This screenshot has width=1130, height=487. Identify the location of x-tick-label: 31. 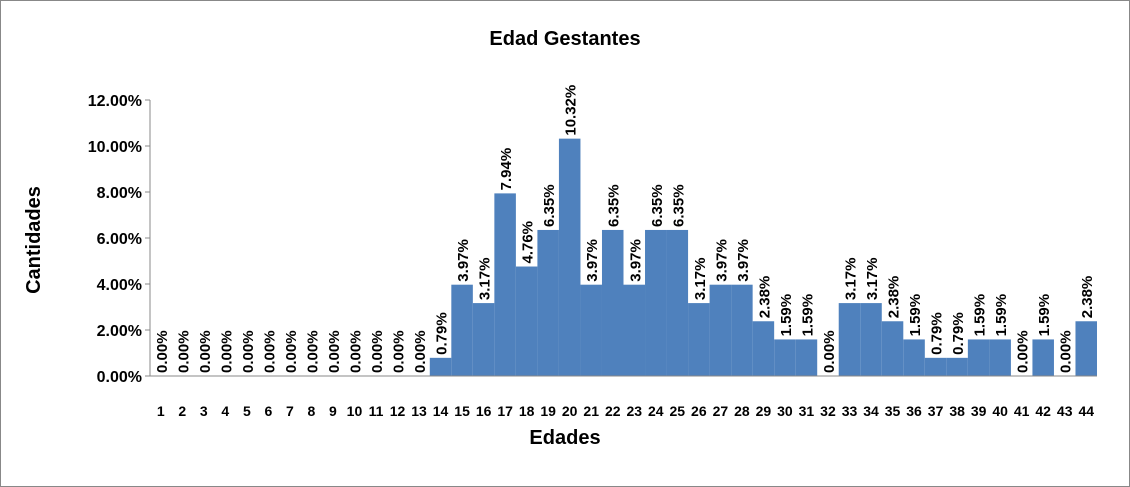
(807, 411).